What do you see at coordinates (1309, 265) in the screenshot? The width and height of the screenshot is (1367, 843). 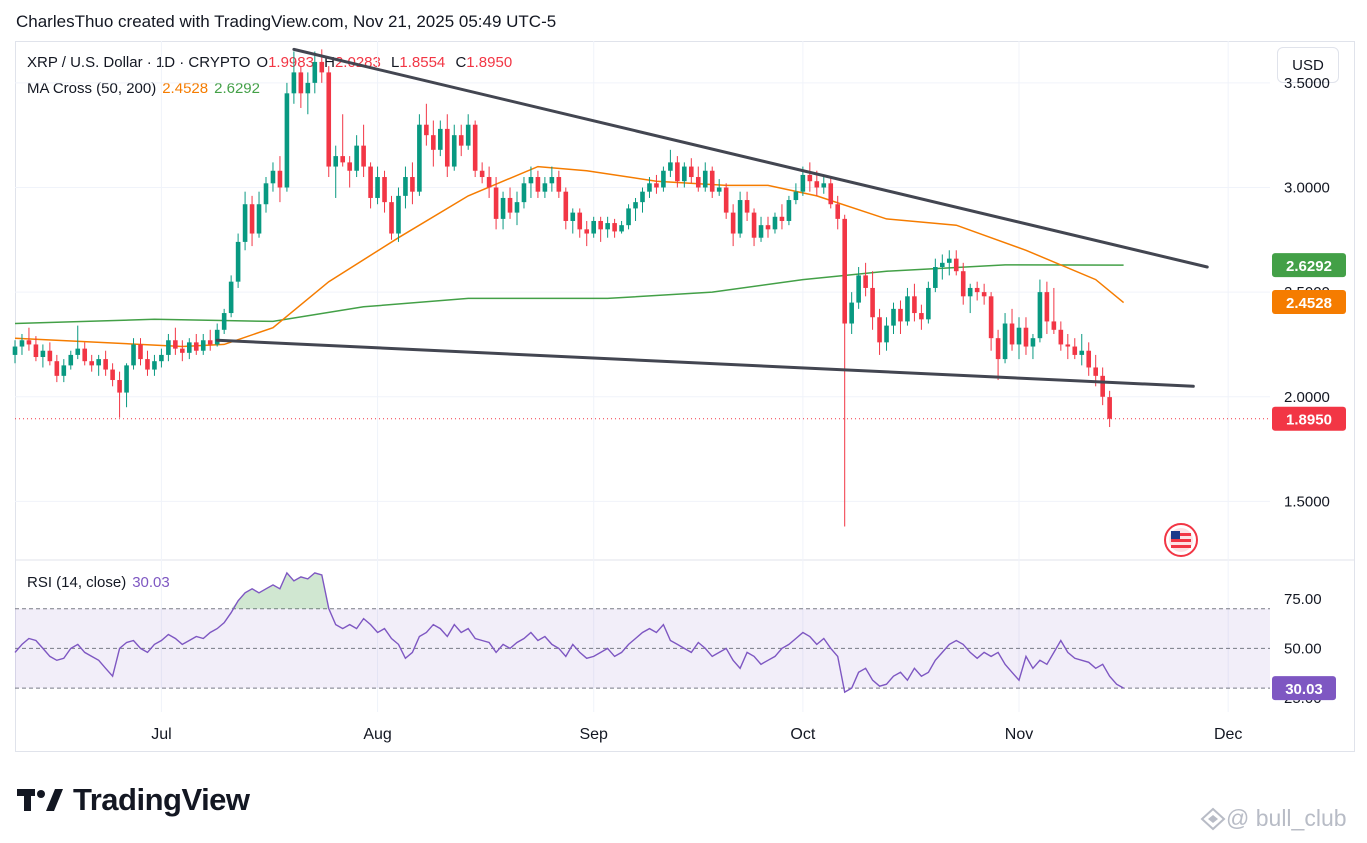 I see `price-badge: 2.6292` at bounding box center [1309, 265].